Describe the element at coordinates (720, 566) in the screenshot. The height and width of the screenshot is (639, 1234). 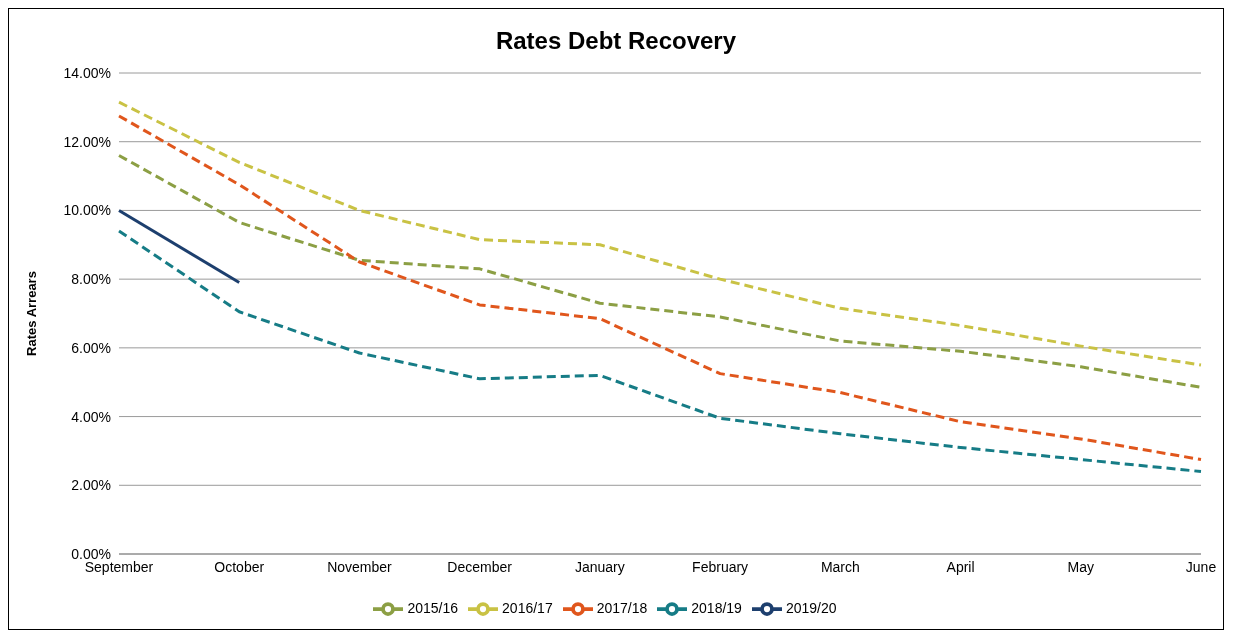
I see `x-tick-label: February` at that location.